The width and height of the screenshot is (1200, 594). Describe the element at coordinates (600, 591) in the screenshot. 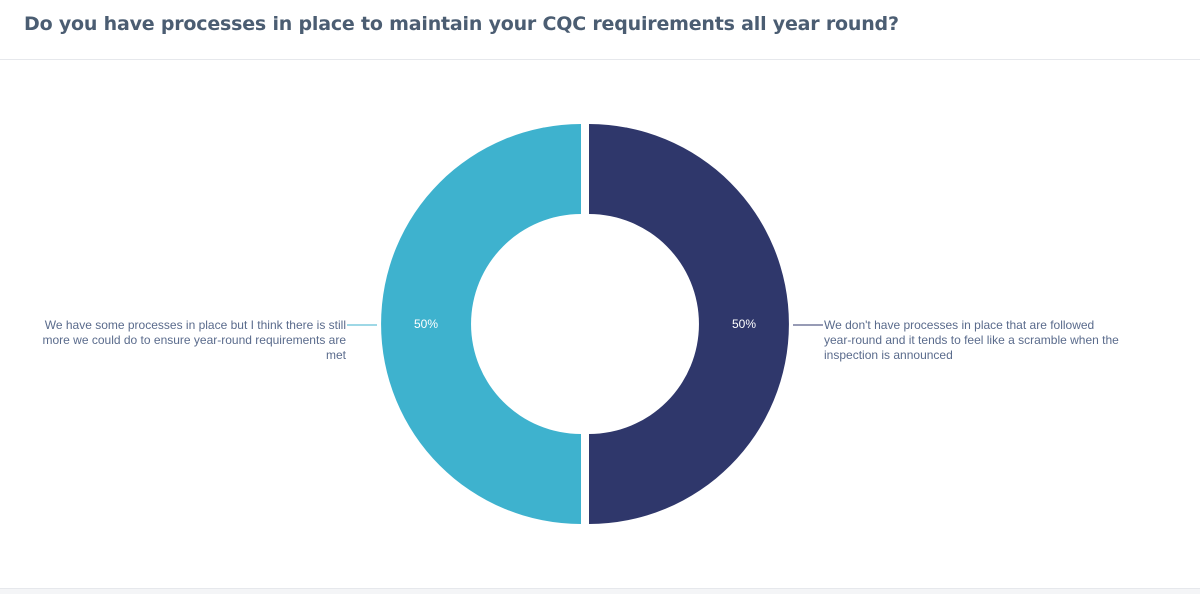

I see `footer-bar` at that location.